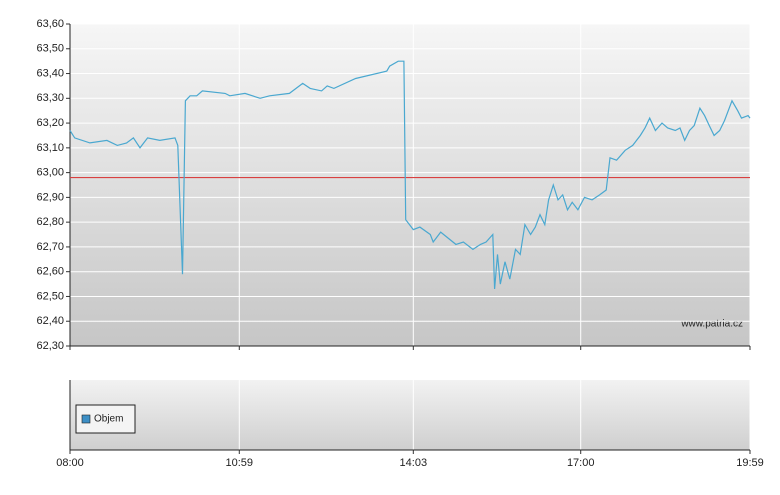 This screenshot has width=780, height=495. Describe the element at coordinates (240, 463) in the screenshot. I see `x-tick-label: 10:59` at that location.